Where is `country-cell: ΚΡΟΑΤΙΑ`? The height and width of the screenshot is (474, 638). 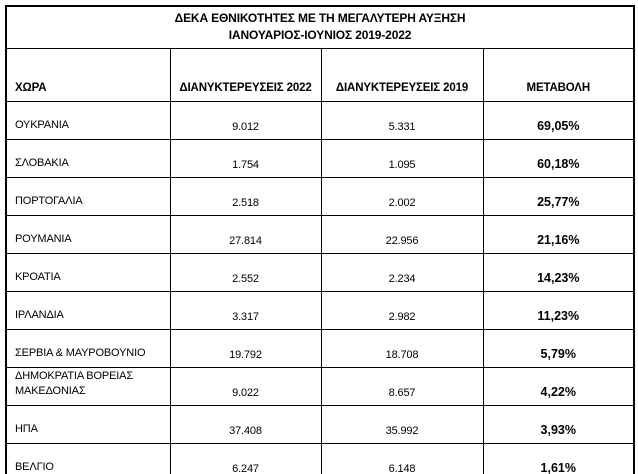
country-cell: ΚΡΟΑΤΙΑ is located at coordinates (88, 272).